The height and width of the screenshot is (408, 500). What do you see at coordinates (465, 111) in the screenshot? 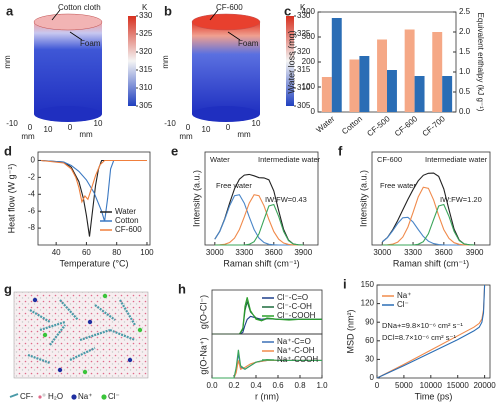
I see `y2-tick-label: 0.0` at bounding box center [465, 111].